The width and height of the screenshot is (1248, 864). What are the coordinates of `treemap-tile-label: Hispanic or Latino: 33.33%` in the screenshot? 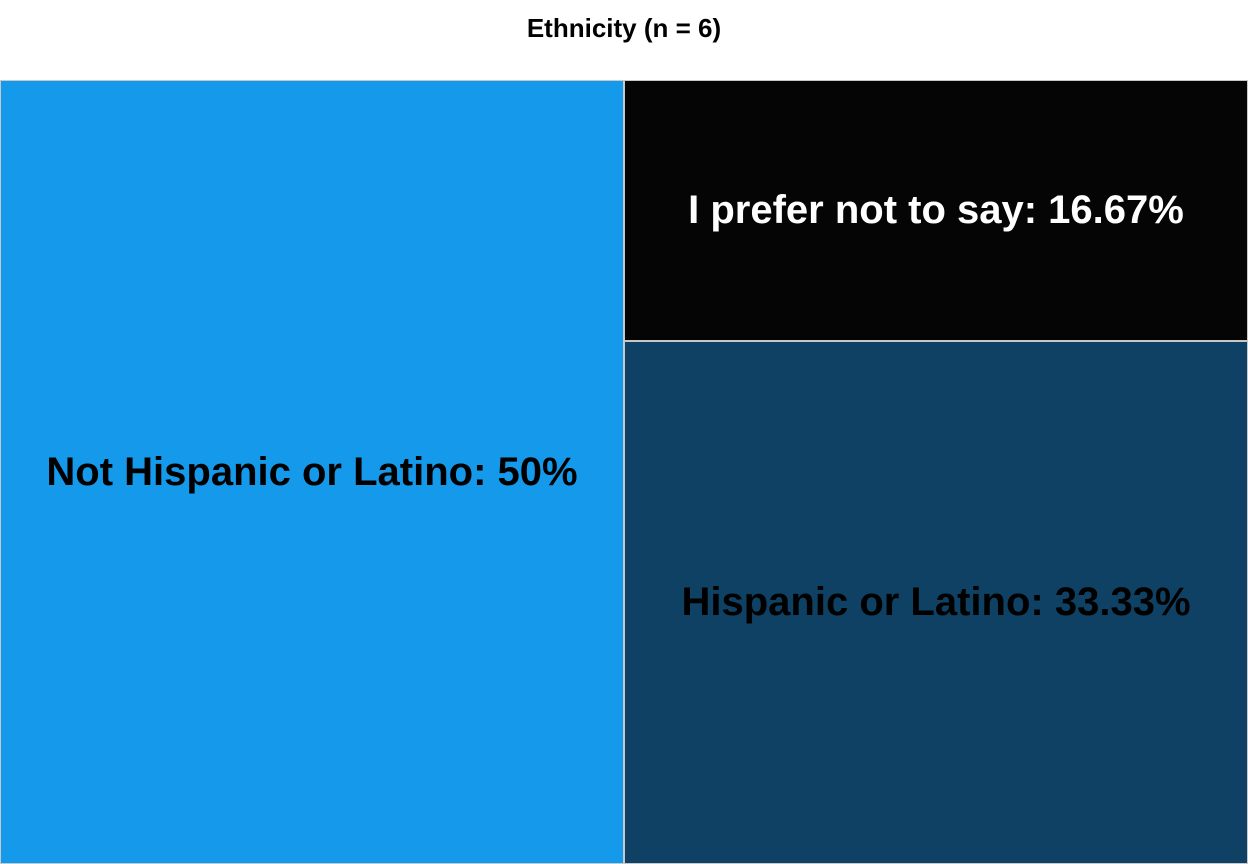 It's located at (936, 602).